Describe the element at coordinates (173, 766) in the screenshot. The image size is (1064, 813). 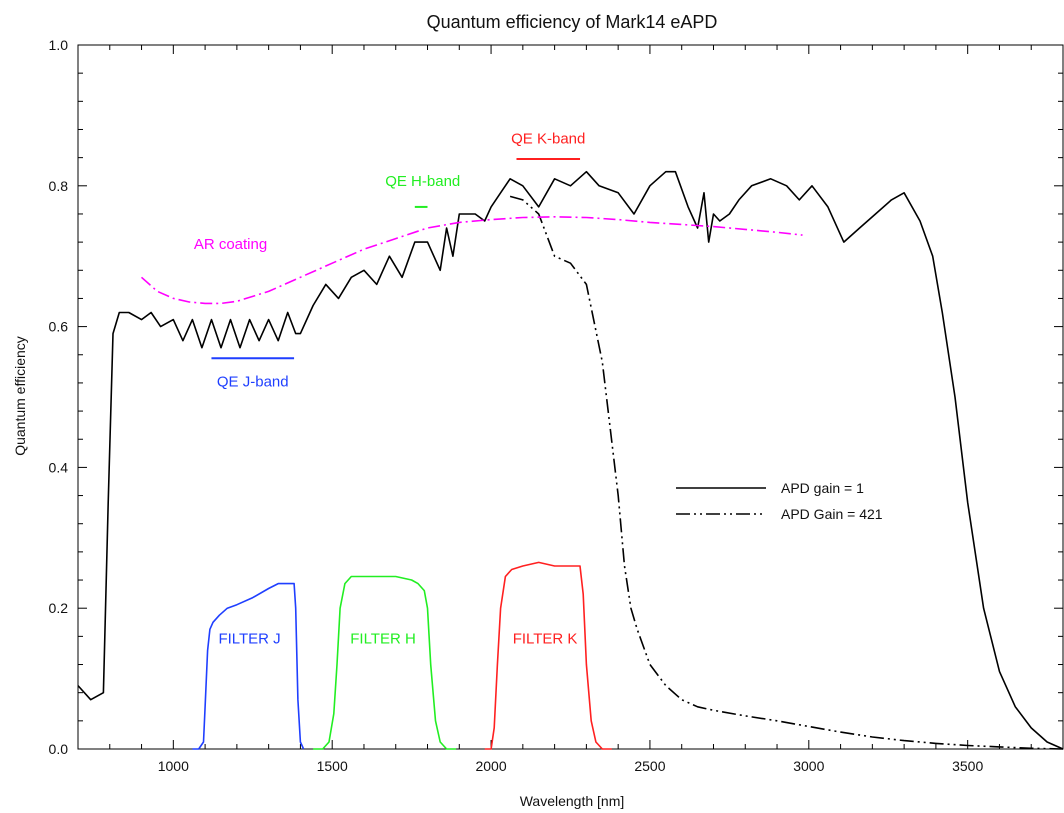
I see `x-tick-label: 1000` at that location.